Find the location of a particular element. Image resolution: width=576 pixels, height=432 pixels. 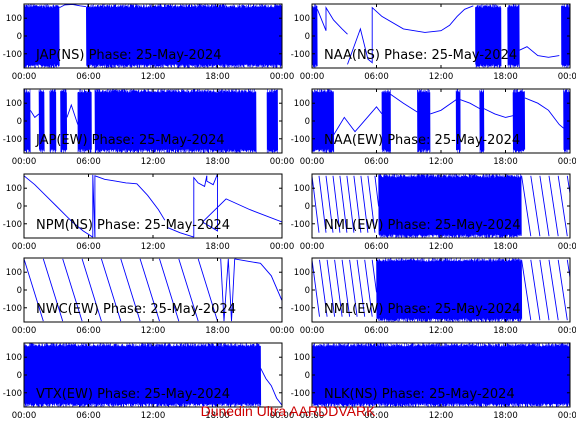

footer-label: Dunedin Ultra AARDDVARK is located at coordinates (288, 411).